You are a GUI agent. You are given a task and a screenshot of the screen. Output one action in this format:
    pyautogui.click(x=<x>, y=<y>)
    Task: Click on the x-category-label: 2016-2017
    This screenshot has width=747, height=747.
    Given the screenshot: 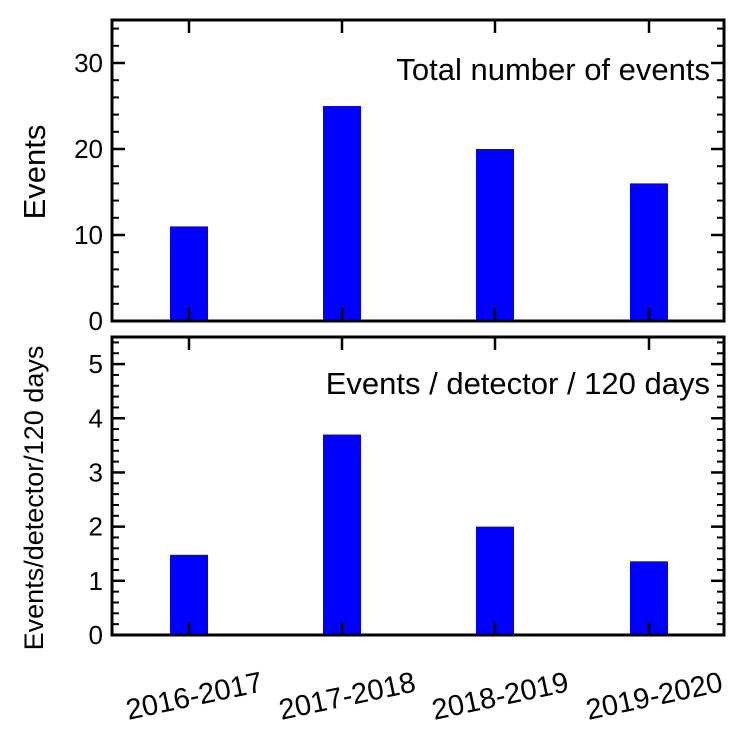 What is the action you would take?
    pyautogui.click(x=194, y=697)
    